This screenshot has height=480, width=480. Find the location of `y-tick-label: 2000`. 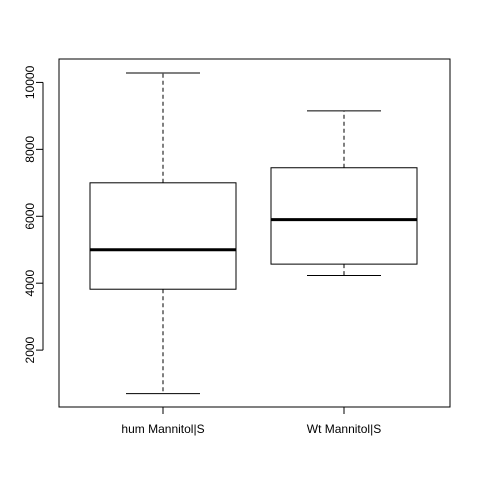

y-tick-label: 2000 is located at coordinates (30, 349).